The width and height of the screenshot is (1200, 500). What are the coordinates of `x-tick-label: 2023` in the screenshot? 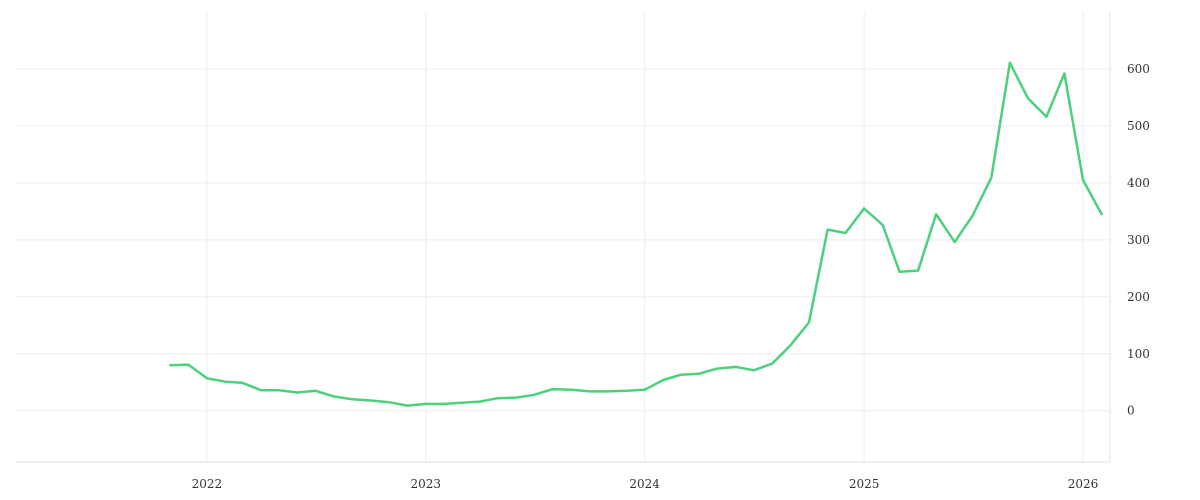 It's located at (426, 484).